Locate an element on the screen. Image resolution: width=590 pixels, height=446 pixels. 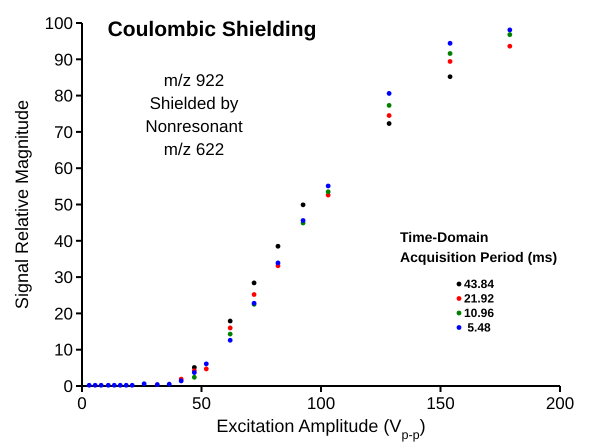
y-tick-label: 90 is located at coordinates (63, 60).